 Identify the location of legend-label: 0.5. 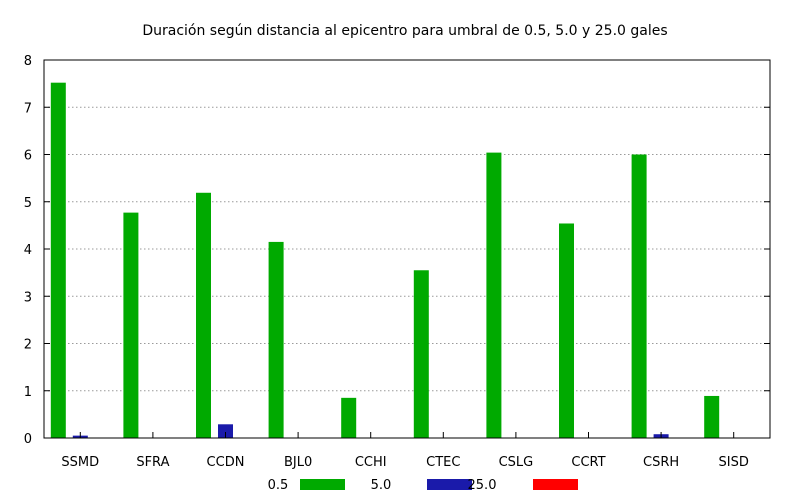
(278, 485).